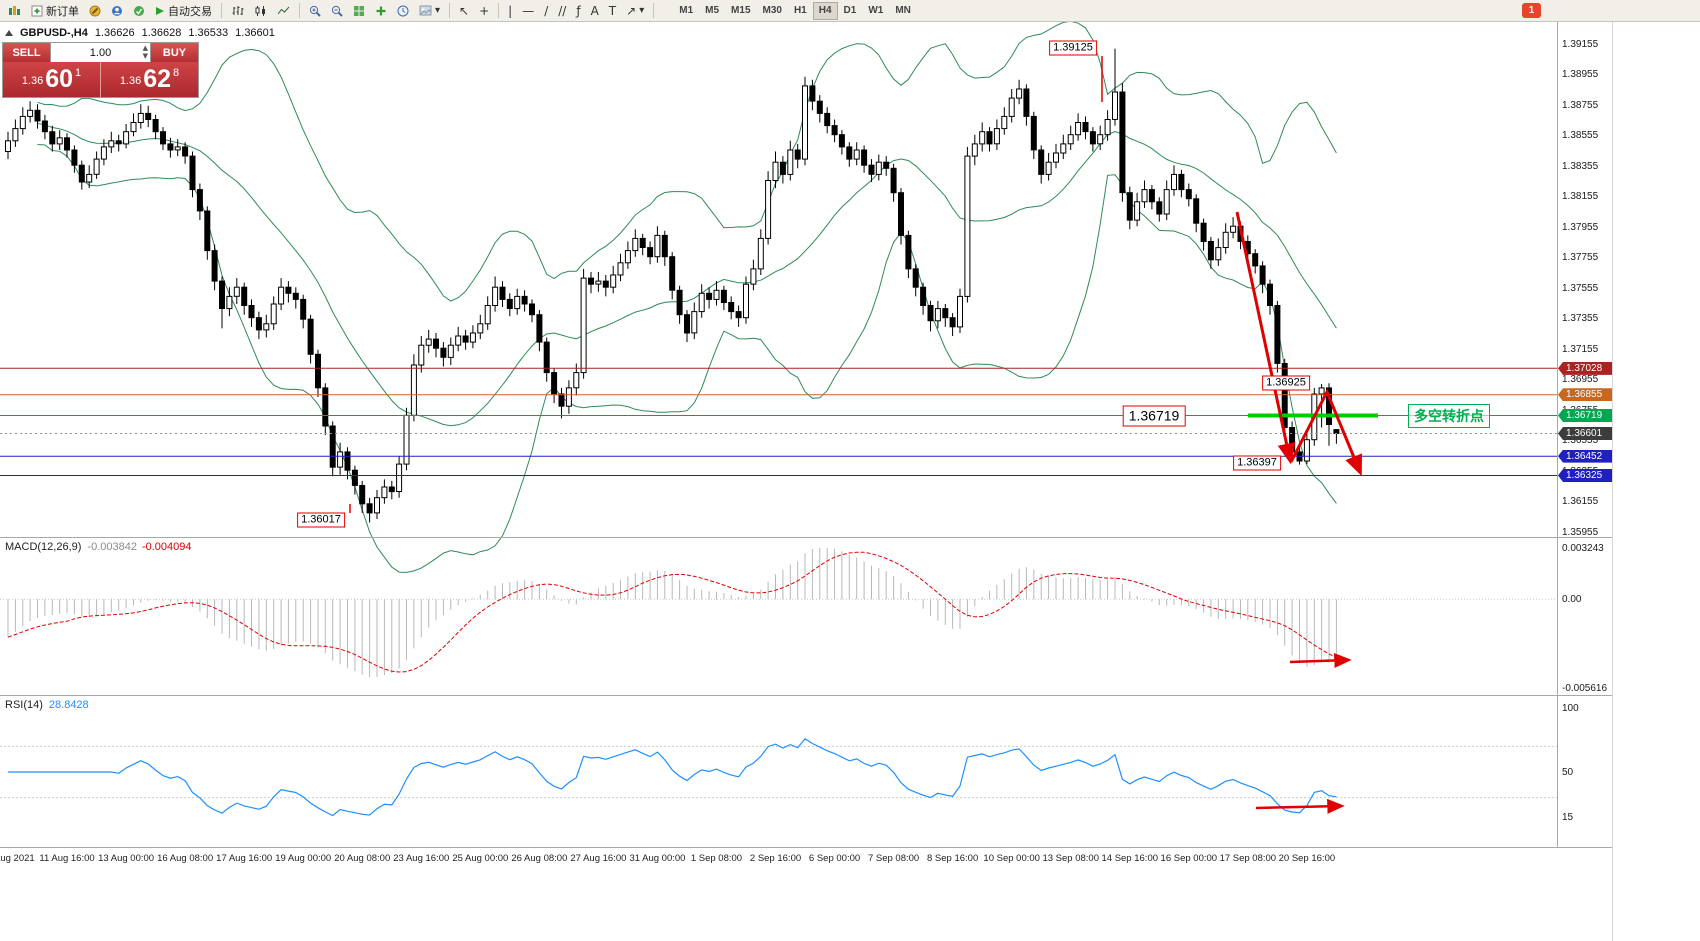 This screenshot has height=941, width=1700. I want to click on tile-windows-button, so click(359, 10).